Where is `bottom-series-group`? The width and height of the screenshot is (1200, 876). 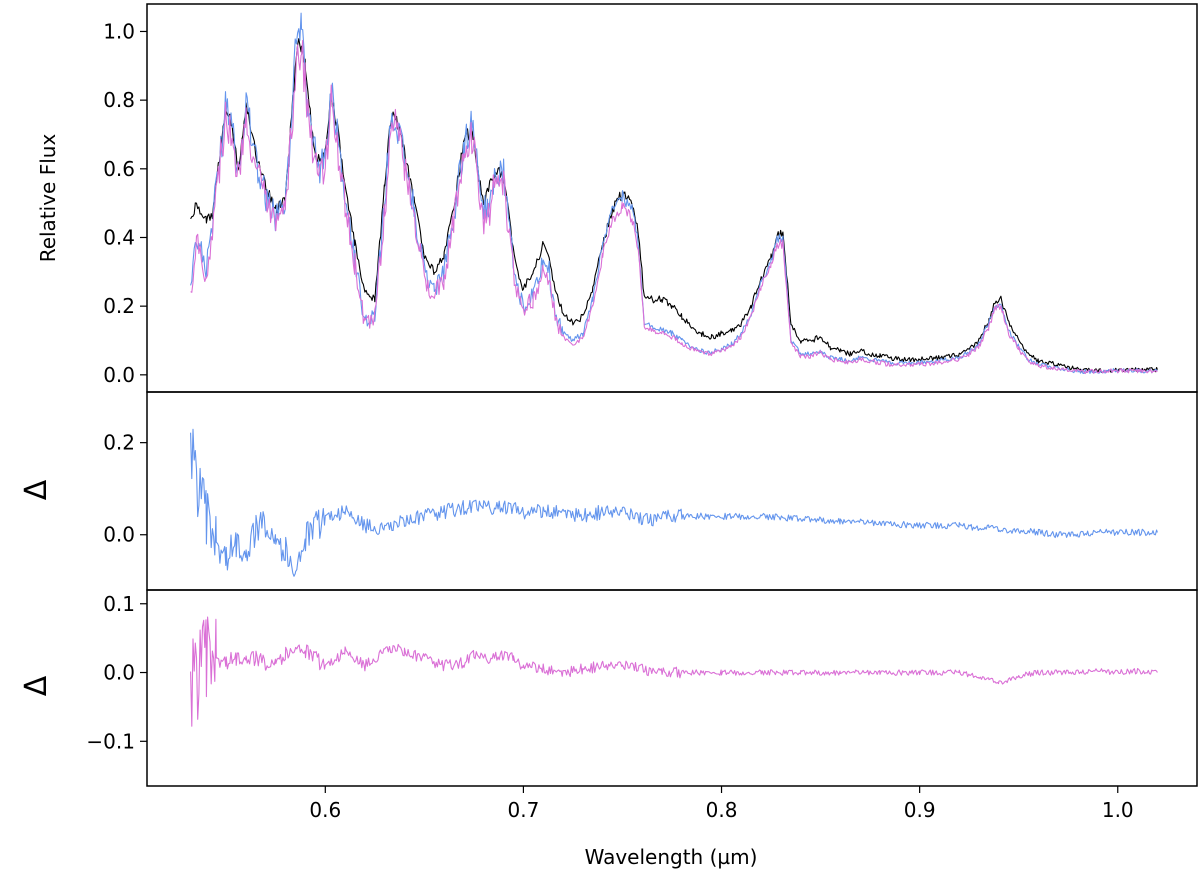 bottom-series-group is located at coordinates (674, 671).